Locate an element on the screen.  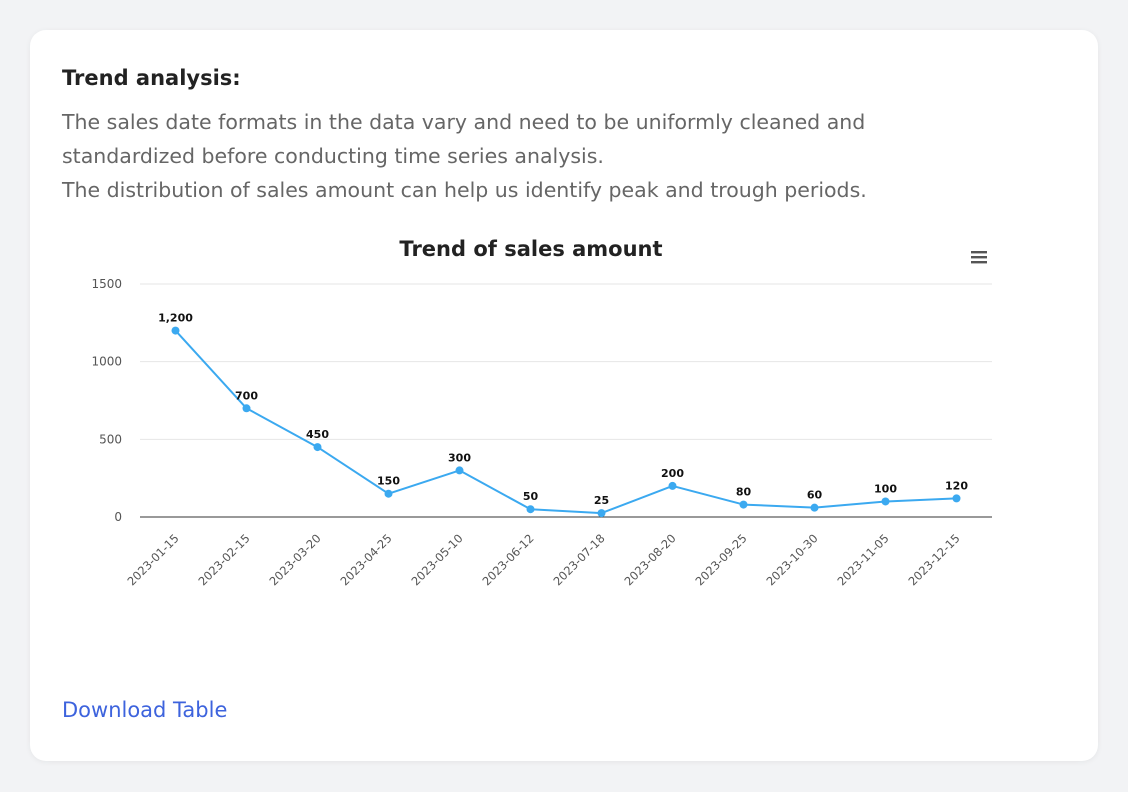
grid-lines is located at coordinates (566, 361).